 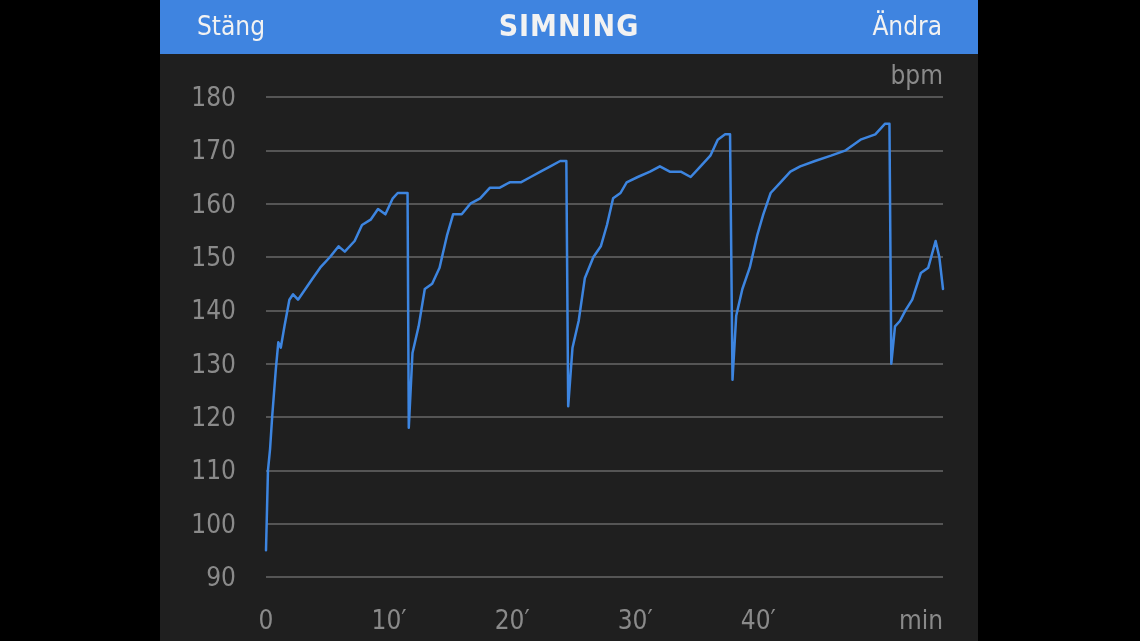 I want to click on x-axis-title: min, so click(x=921, y=620).